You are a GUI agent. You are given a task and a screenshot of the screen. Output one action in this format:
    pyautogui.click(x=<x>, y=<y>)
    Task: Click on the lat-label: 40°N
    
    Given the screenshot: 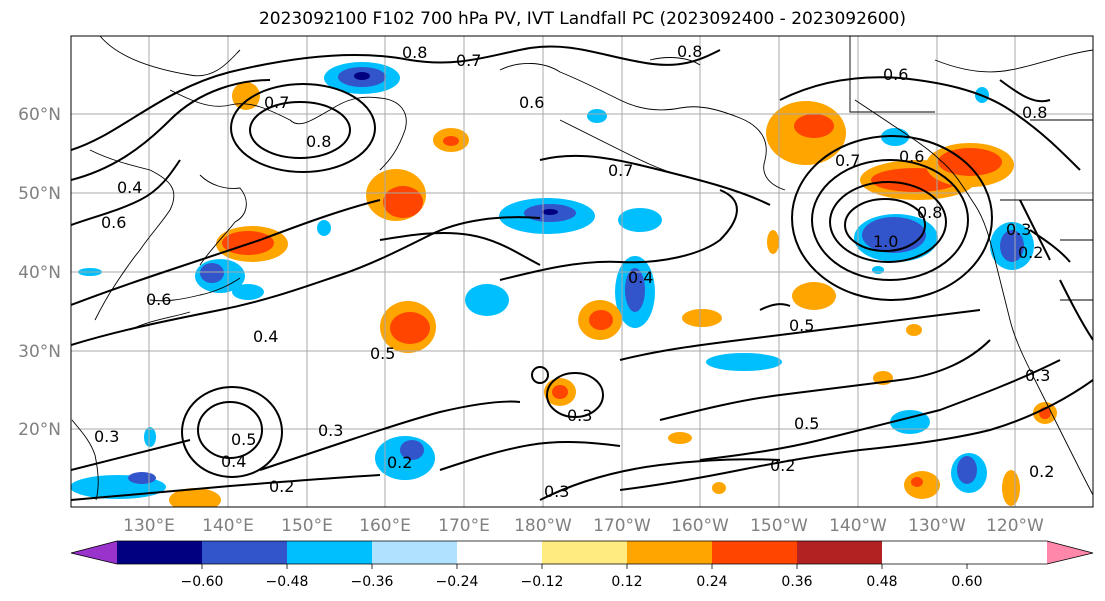 What is the action you would take?
    pyautogui.click(x=39, y=273)
    